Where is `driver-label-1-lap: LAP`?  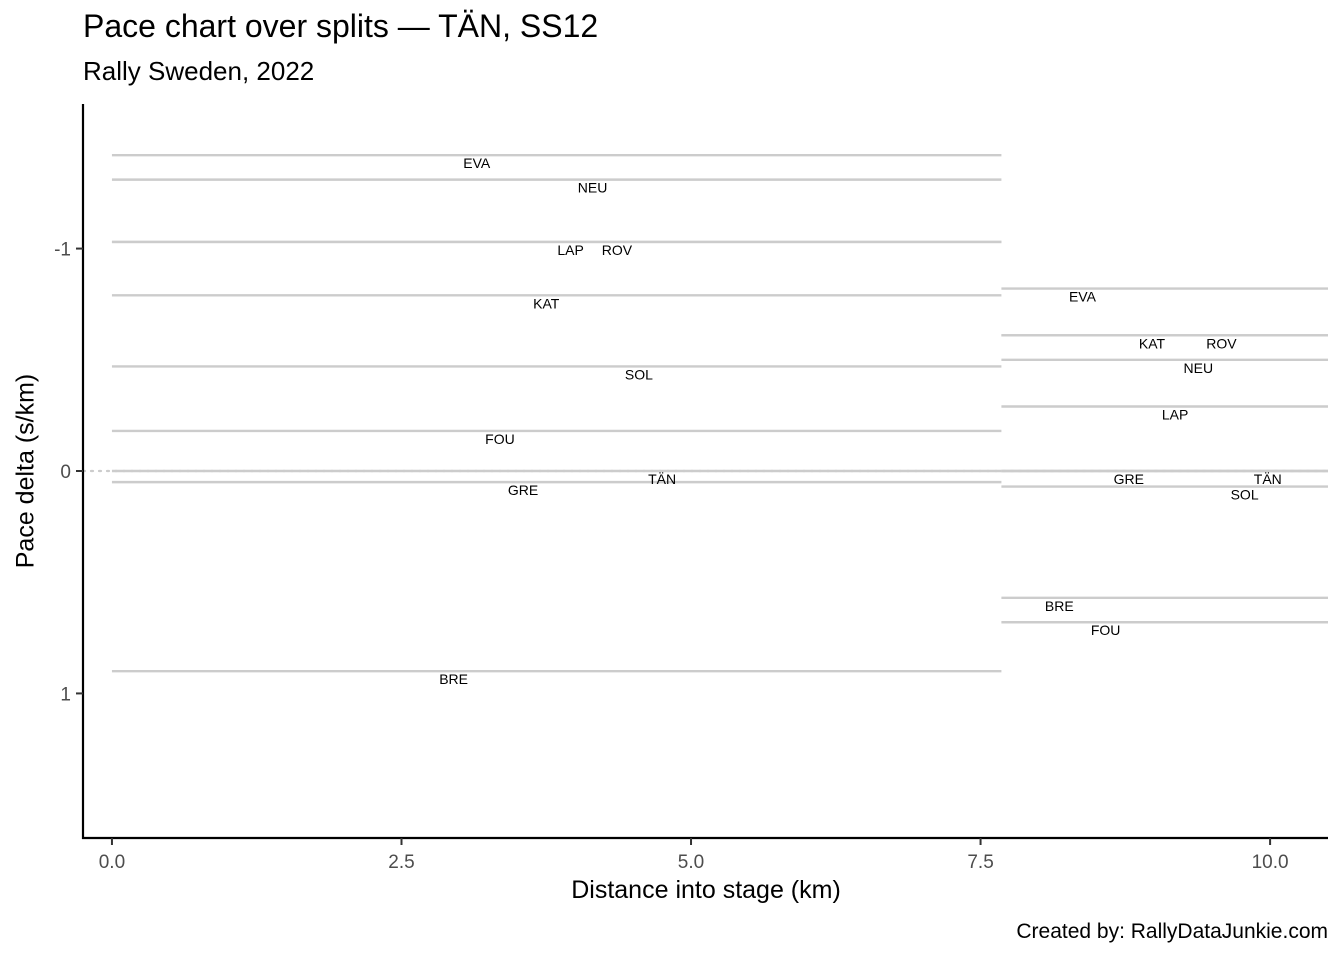
driver-label-1-lap: LAP is located at coordinates (570, 250).